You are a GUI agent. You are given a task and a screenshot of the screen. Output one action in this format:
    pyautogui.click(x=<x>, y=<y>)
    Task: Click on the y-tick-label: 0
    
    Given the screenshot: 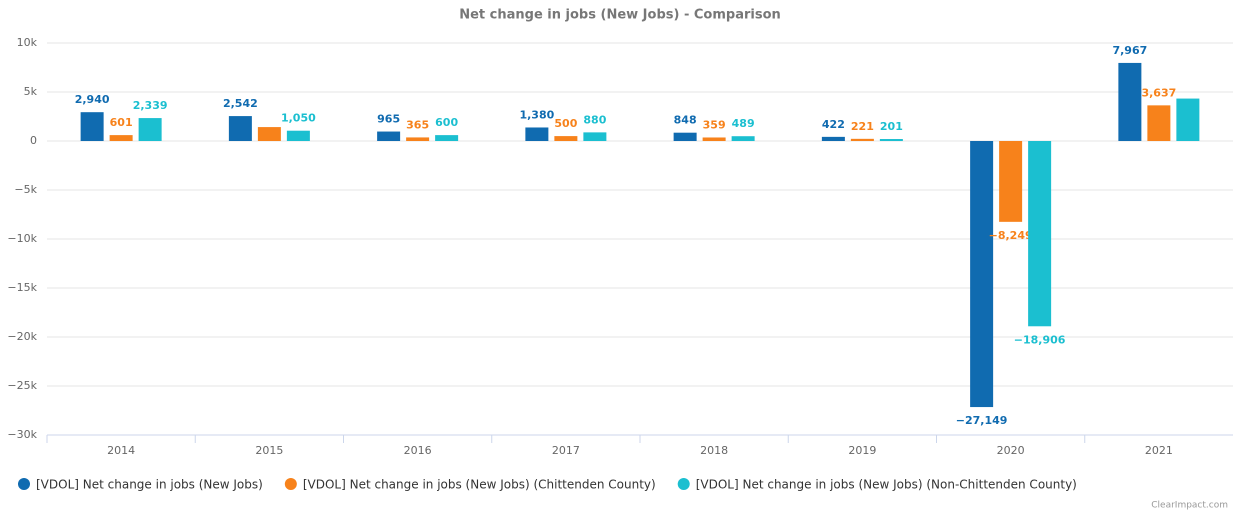 What is the action you would take?
    pyautogui.click(x=33, y=140)
    